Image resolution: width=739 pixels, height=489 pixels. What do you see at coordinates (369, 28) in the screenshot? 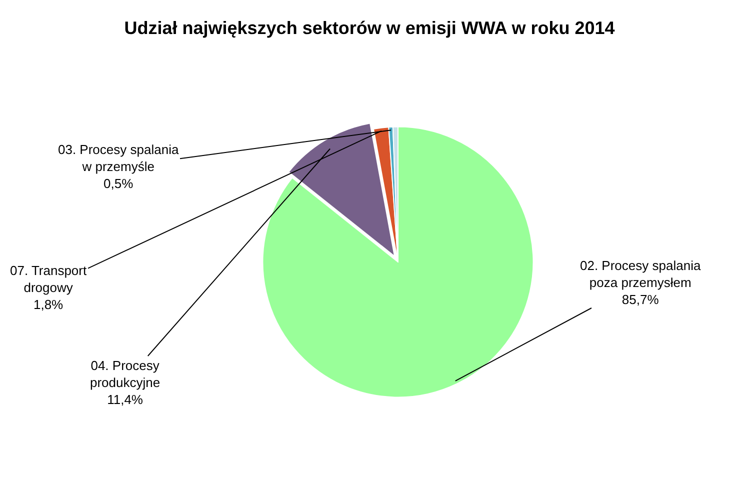
I see `chart-title: Udział największych sektorów w emisji WWA w roku 2014` at bounding box center [369, 28].